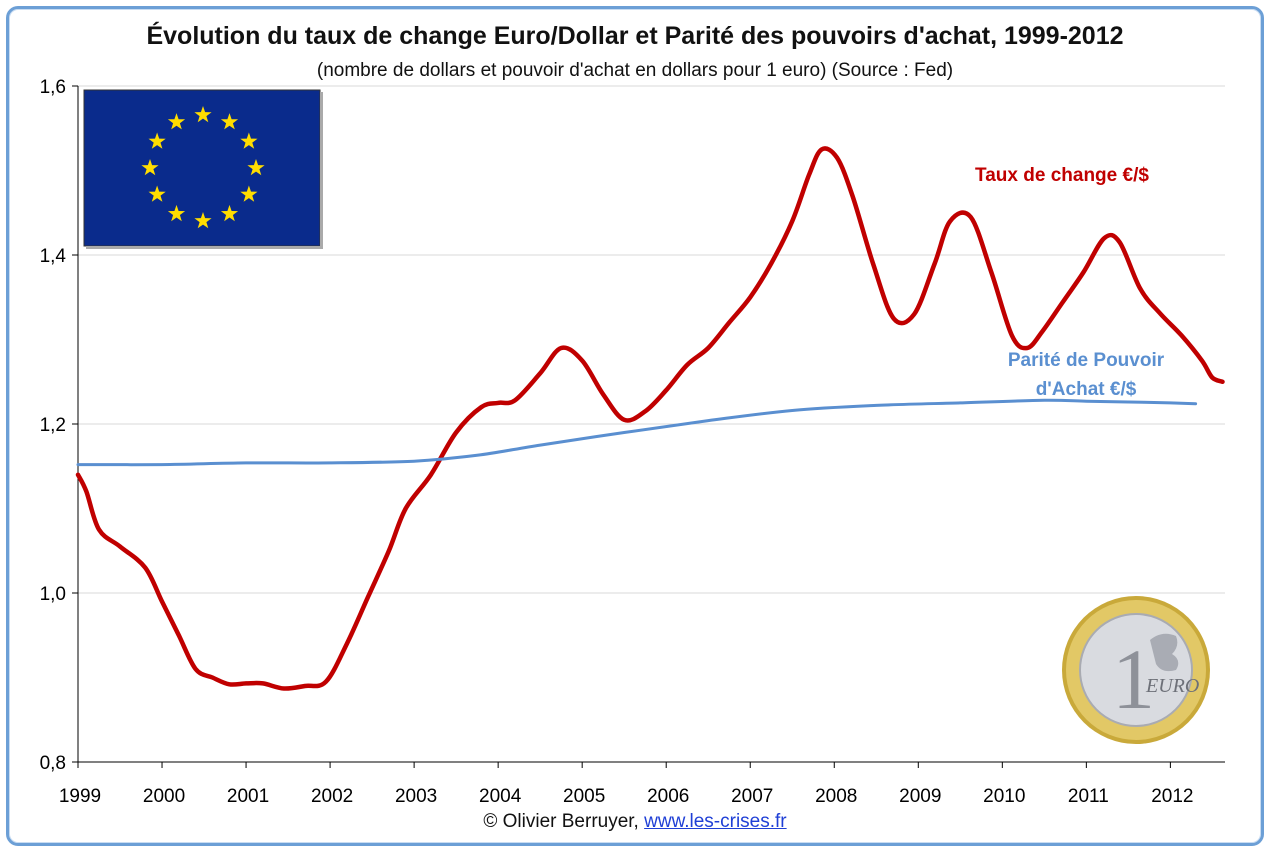 The height and width of the screenshot is (852, 1270). What do you see at coordinates (1062, 175) in the screenshot?
I see `fx-series-label: Taux de change €/$` at bounding box center [1062, 175].